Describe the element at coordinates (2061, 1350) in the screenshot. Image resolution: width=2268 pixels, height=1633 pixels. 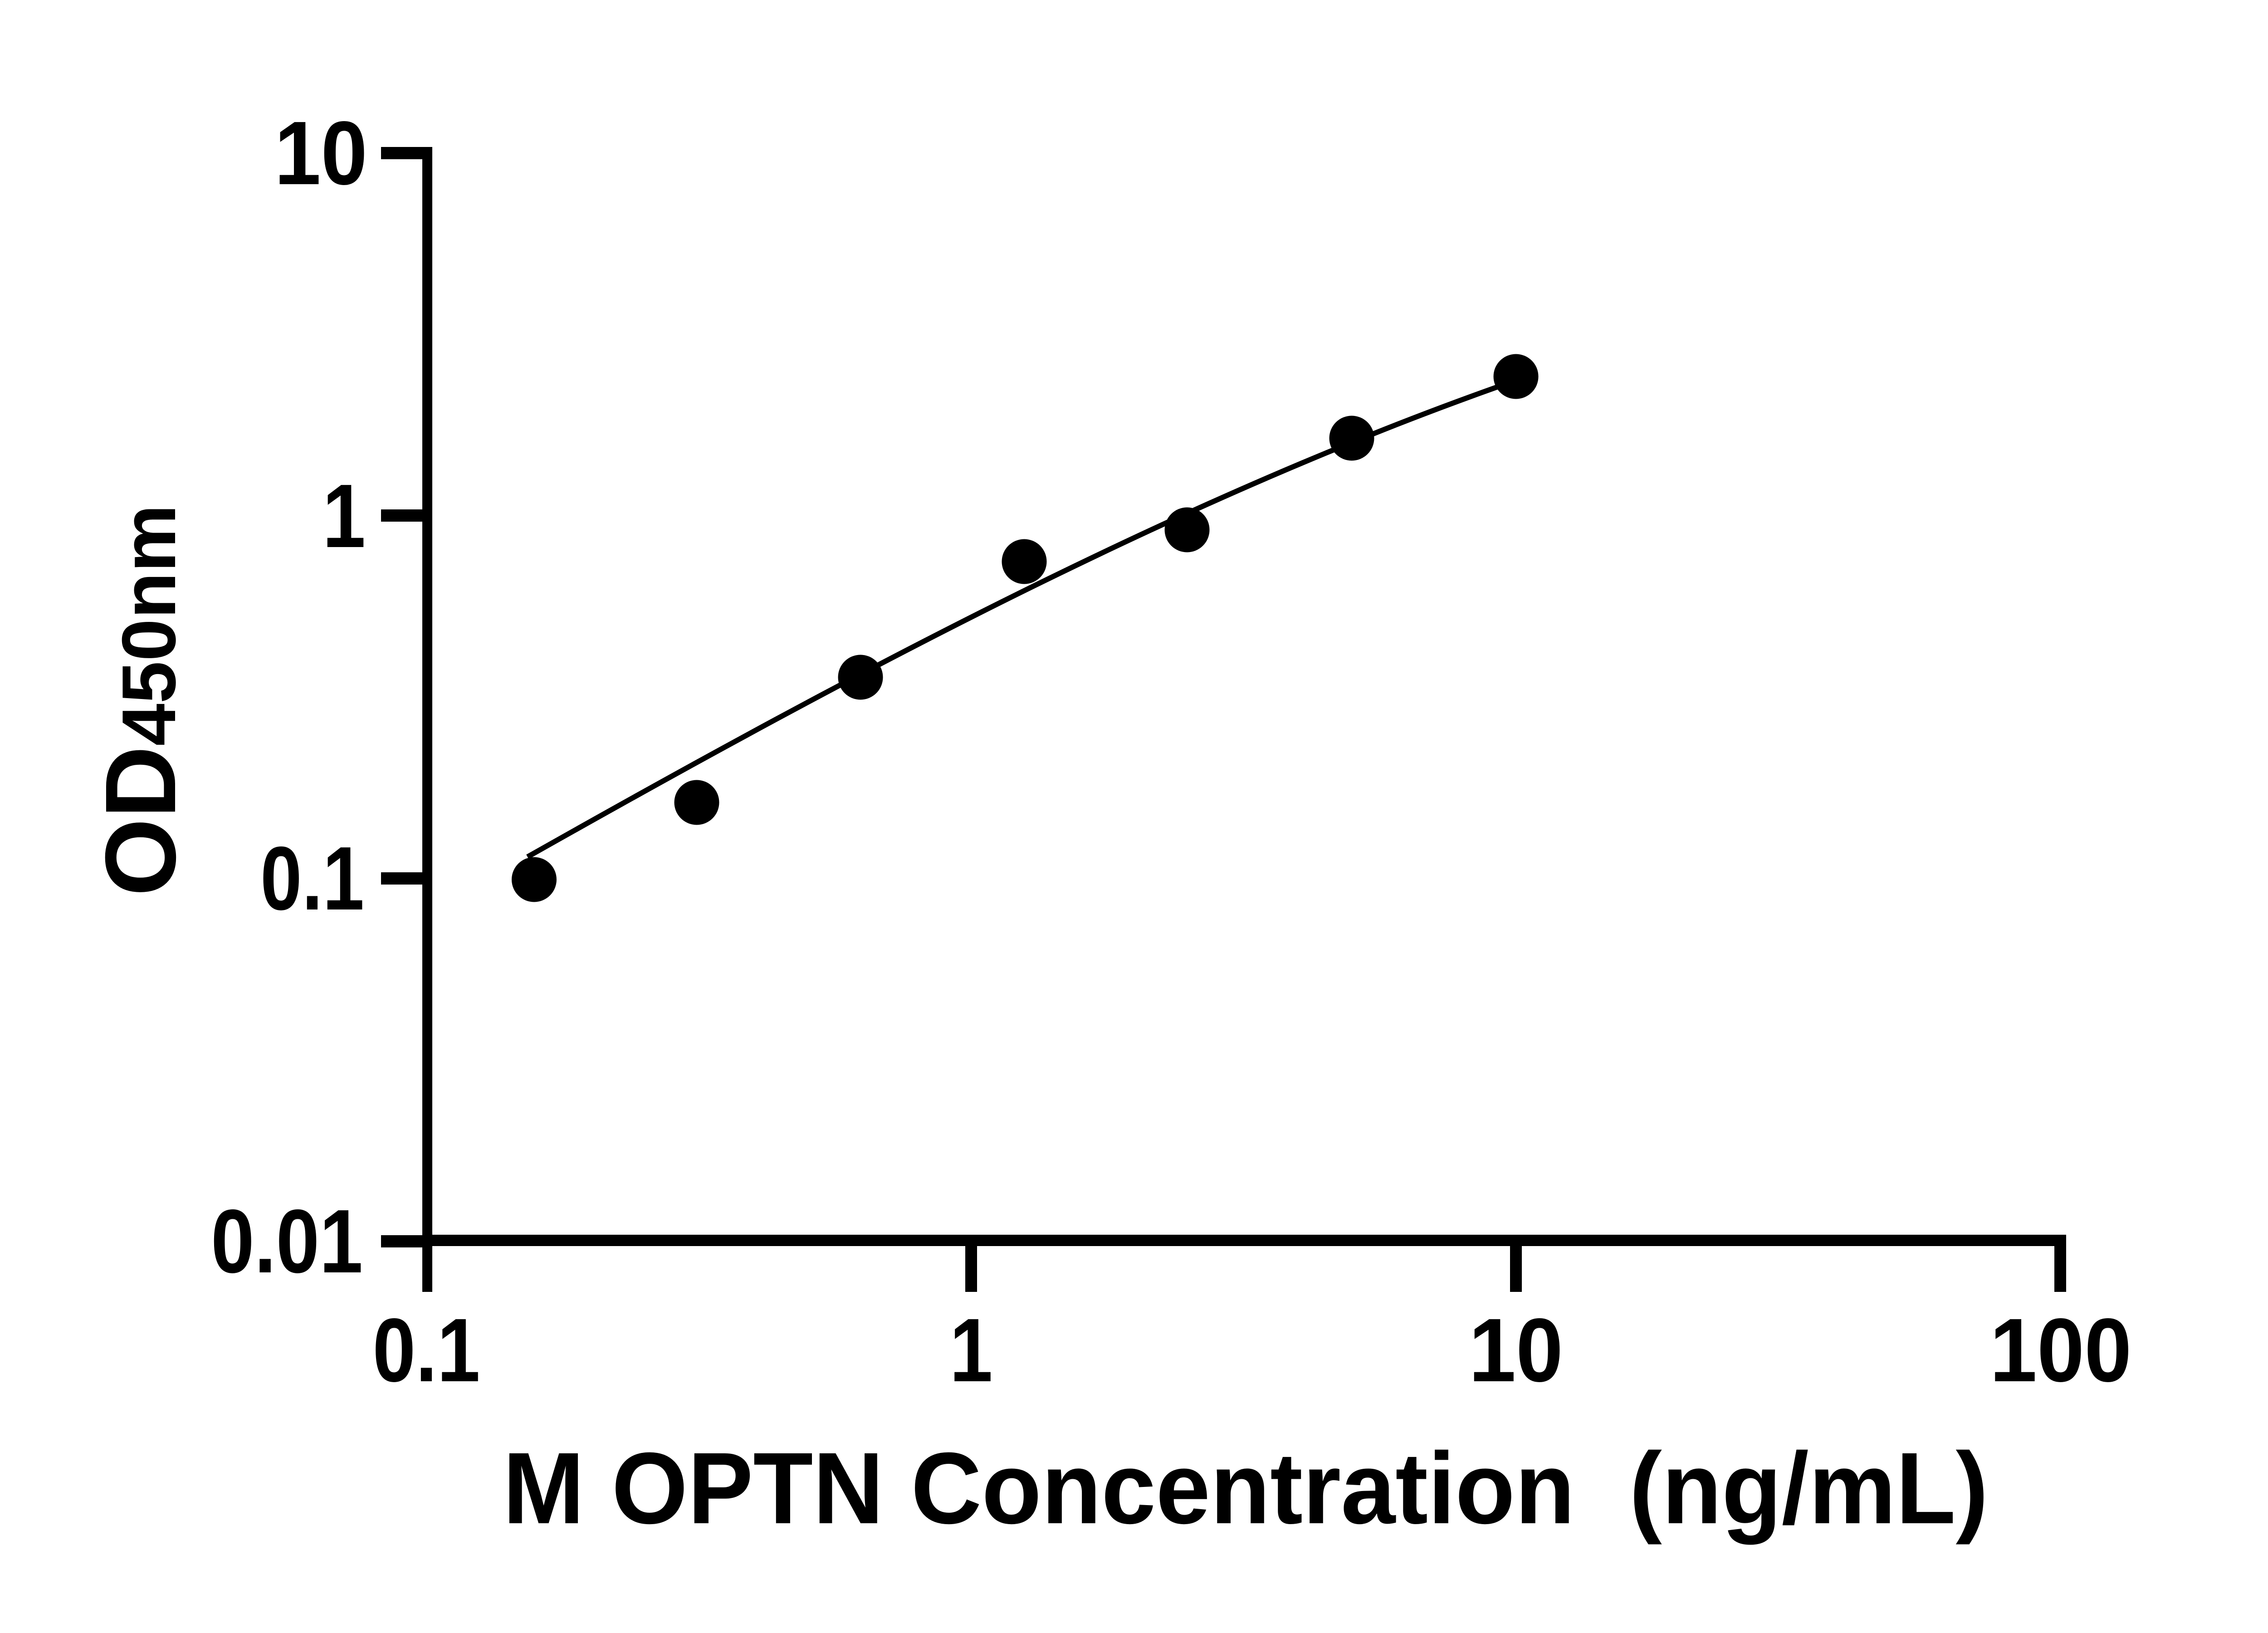
I see `svg-text: 100` at that location.